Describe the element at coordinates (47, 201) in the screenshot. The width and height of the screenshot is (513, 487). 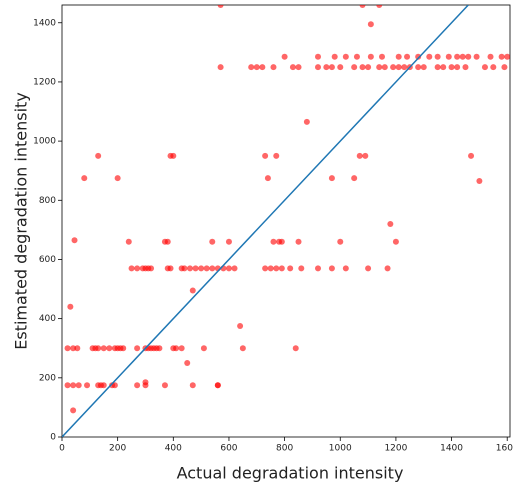
I see `y-tick-label: 800` at that location.